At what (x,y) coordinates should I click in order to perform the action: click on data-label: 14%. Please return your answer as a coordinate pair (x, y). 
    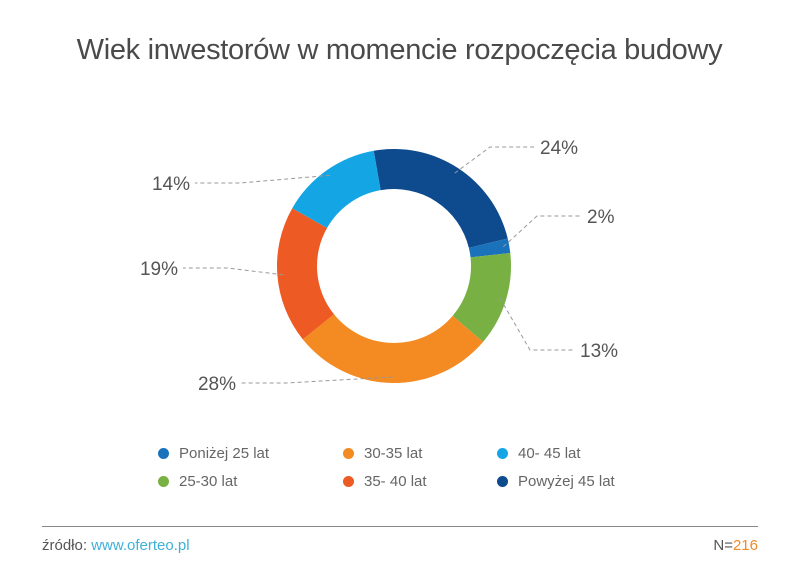
    Looking at the image, I should click on (171, 184).